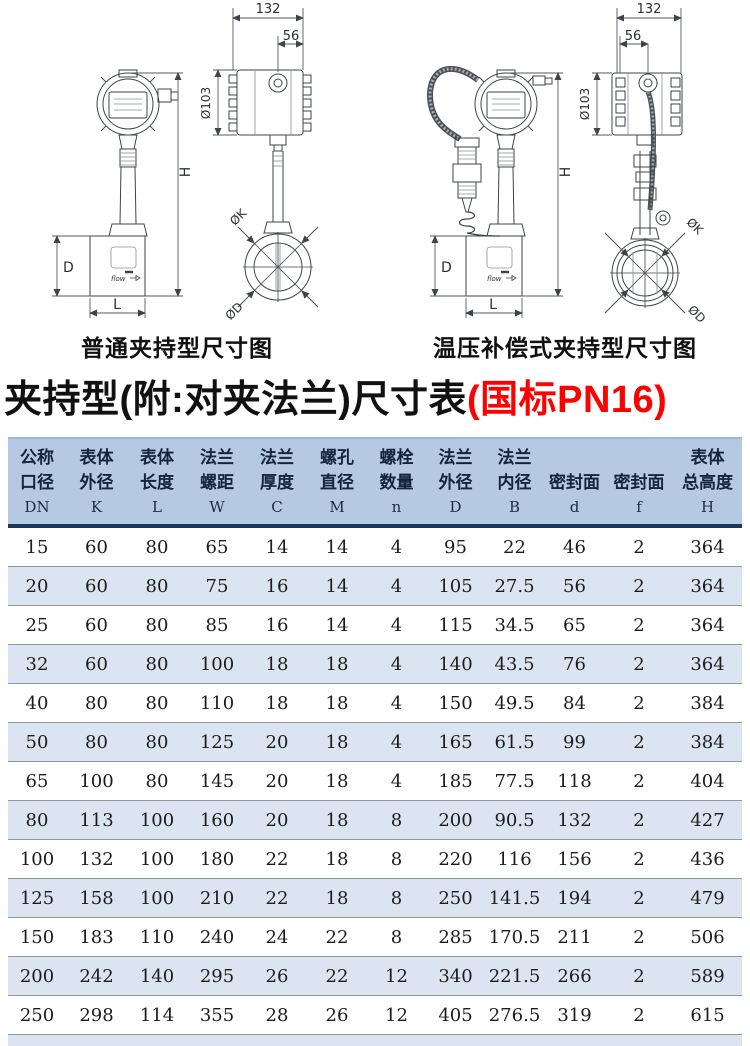 The height and width of the screenshot is (1046, 750). I want to click on table-cell: 20, so click(277, 820).